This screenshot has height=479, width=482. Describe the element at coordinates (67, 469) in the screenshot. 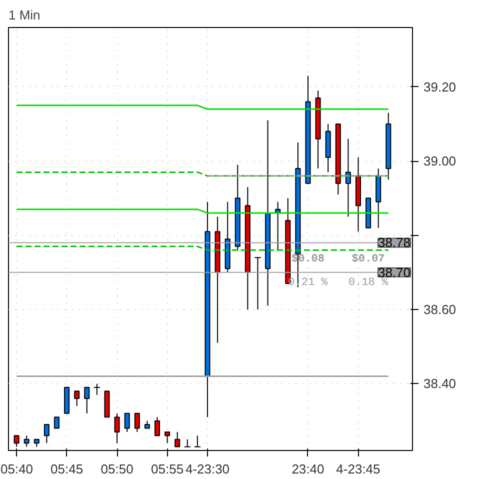

I see `x-tick-label: 05:45` at that location.